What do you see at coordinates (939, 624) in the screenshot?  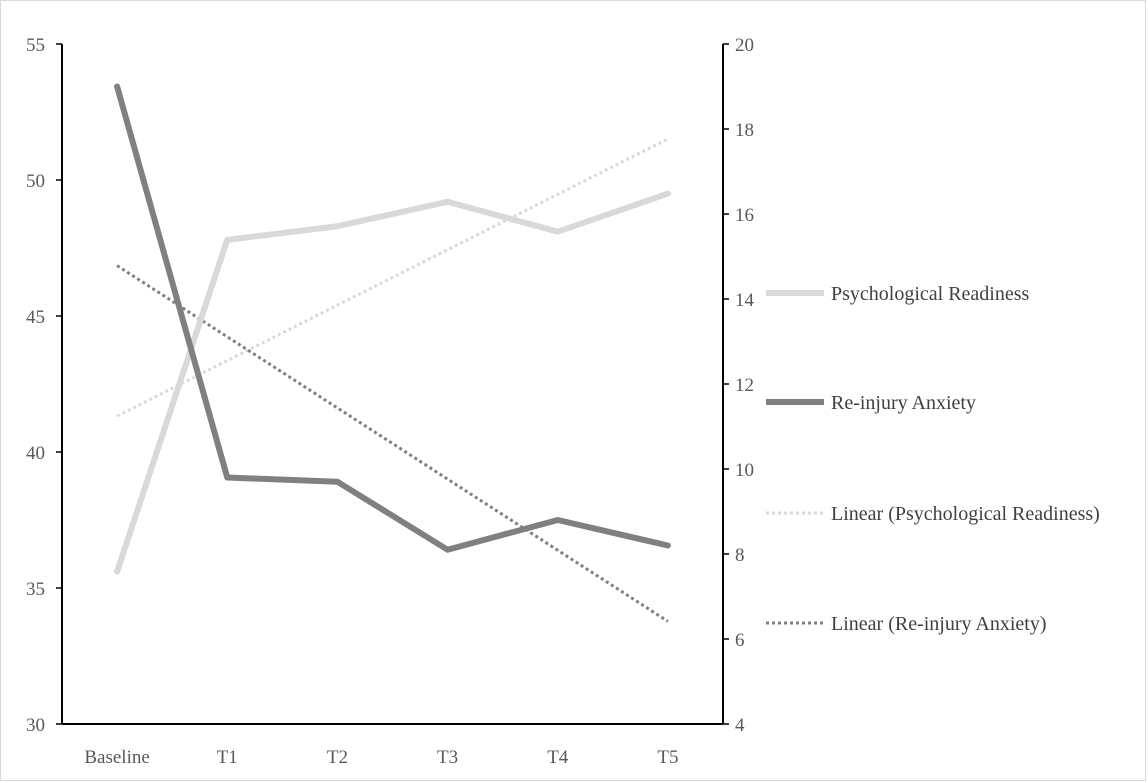 I see `legend-label: Linear (Re-injury Anxiety)` at bounding box center [939, 624].